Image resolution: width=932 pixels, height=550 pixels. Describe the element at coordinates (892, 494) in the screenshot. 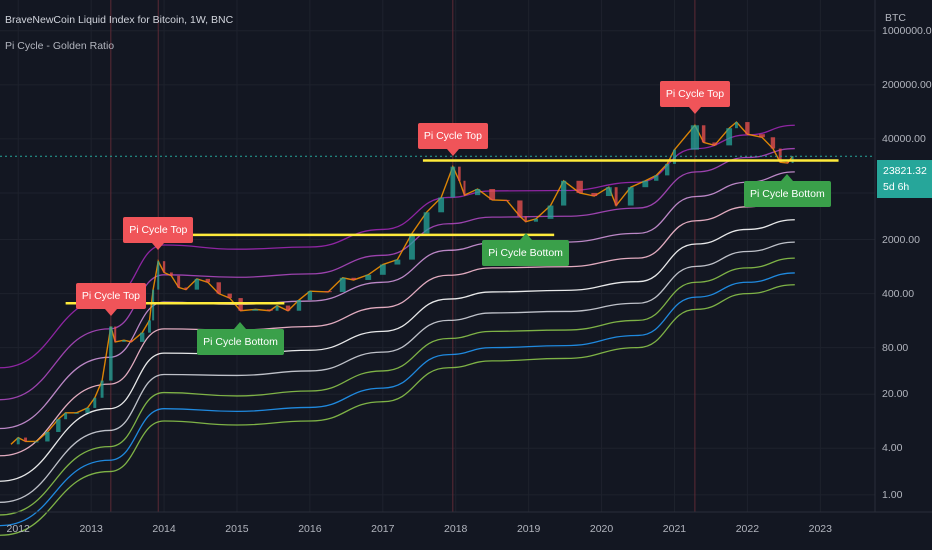

I see `price-tick-label: 1.00` at that location.